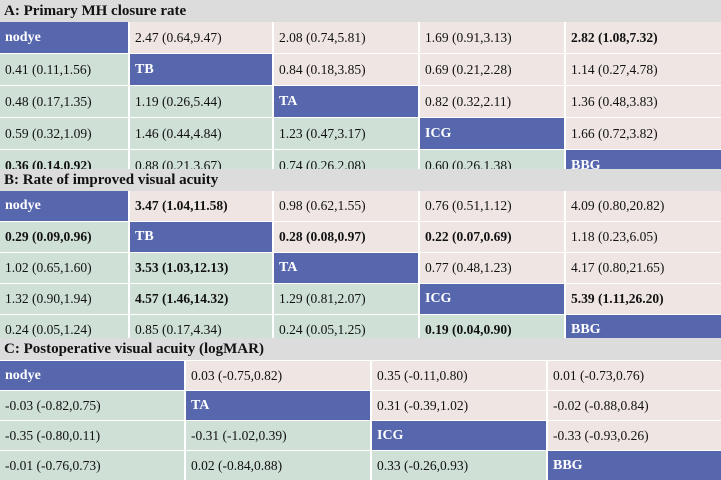  Describe the element at coordinates (201, 268) in the screenshot. I see `table-cell: 3.53 (1.03,12.13)` at that location.